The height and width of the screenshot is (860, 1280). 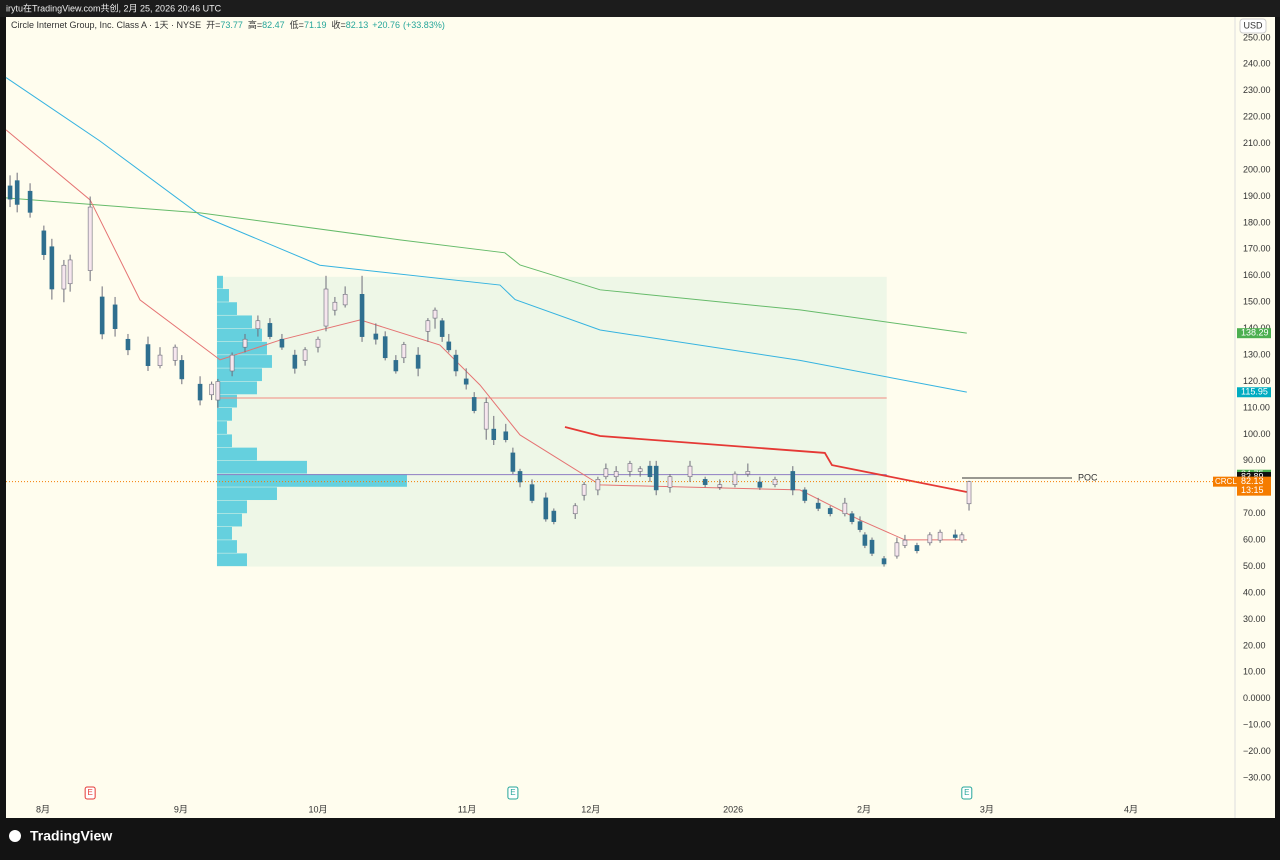 I want to click on poc-label: POC, so click(x=1088, y=477).